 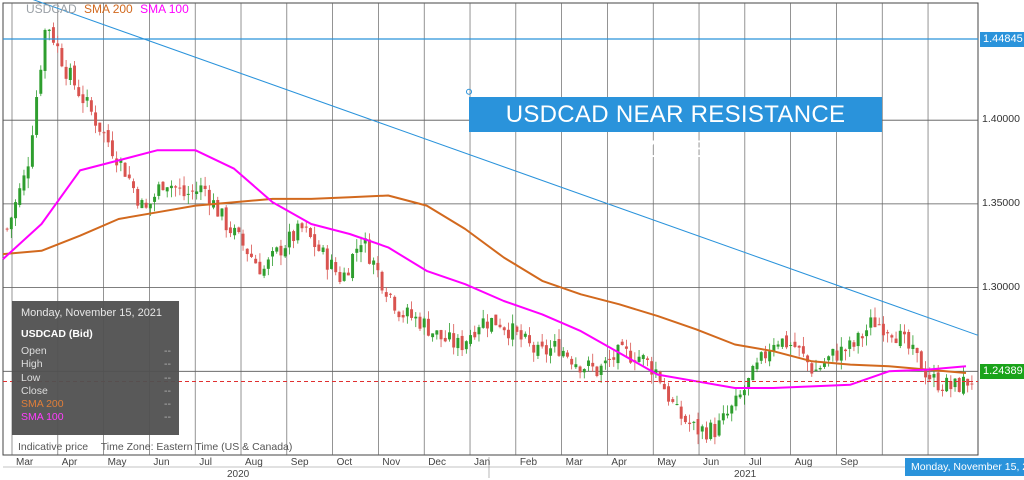 I want to click on info-date: Monday, November 15, 2021, so click(x=92, y=313).